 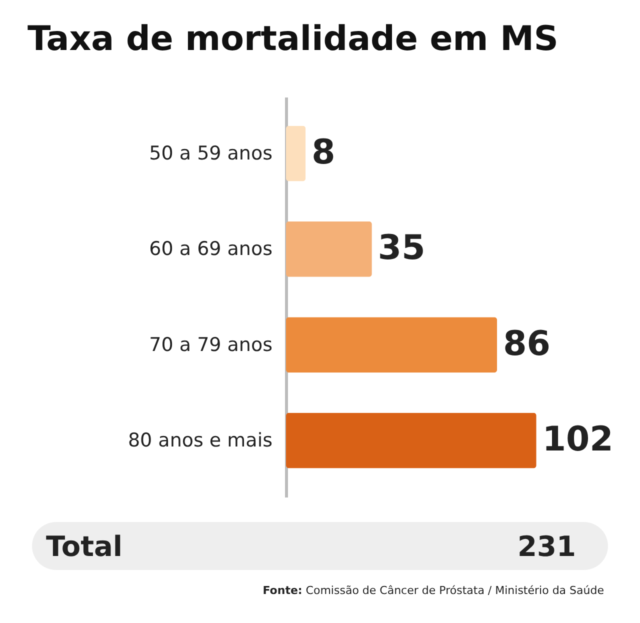 I want to click on y-tick-label: 50 a 59 anos, so click(x=210, y=153).